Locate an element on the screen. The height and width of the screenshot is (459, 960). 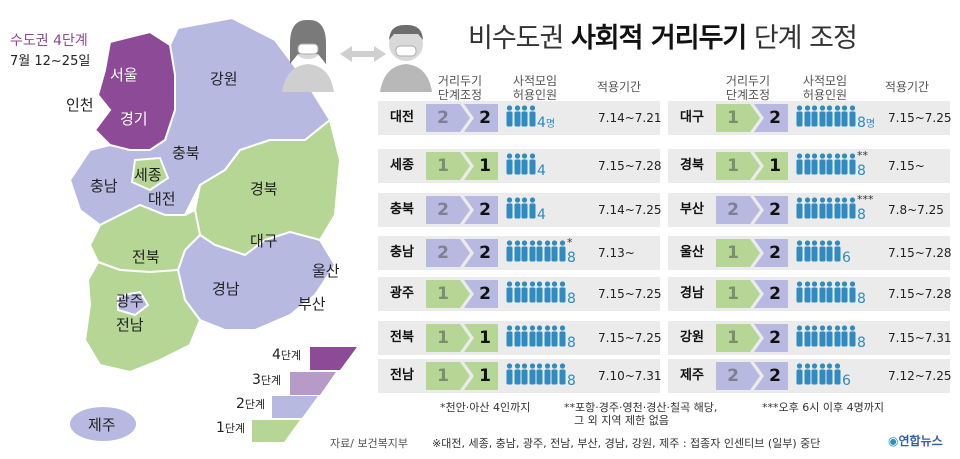
map-label-daegu: 대구 is located at coordinates (264, 241).